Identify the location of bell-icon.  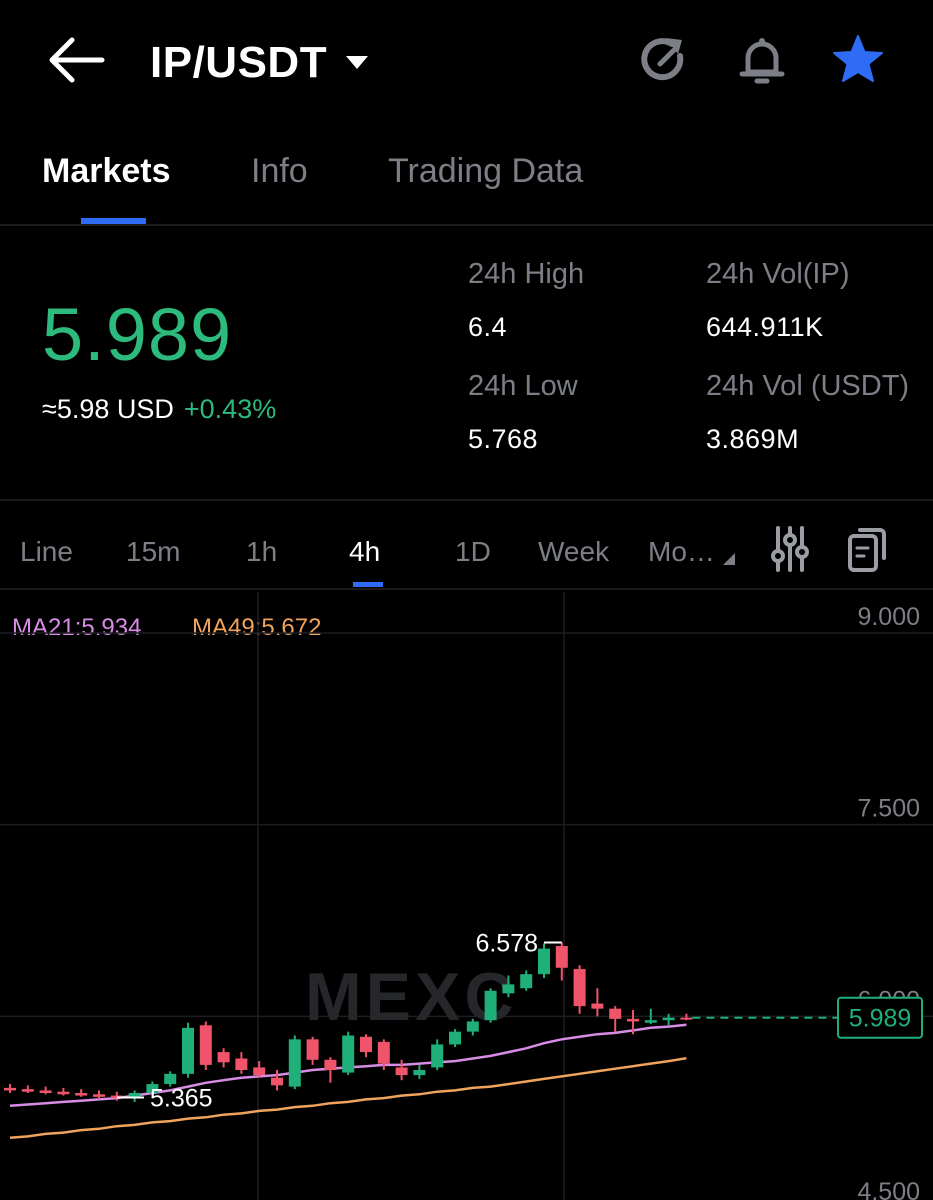
(762, 60).